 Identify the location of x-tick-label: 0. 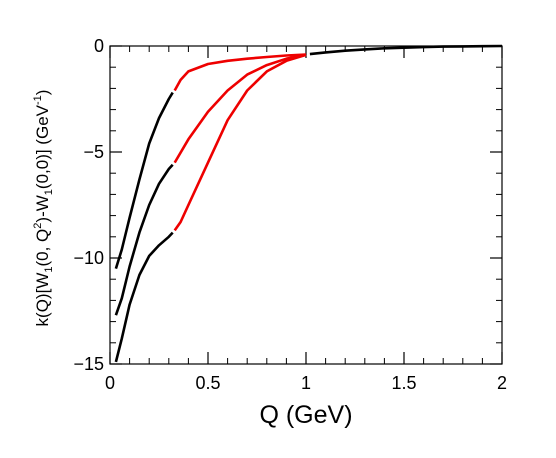
(110, 383).